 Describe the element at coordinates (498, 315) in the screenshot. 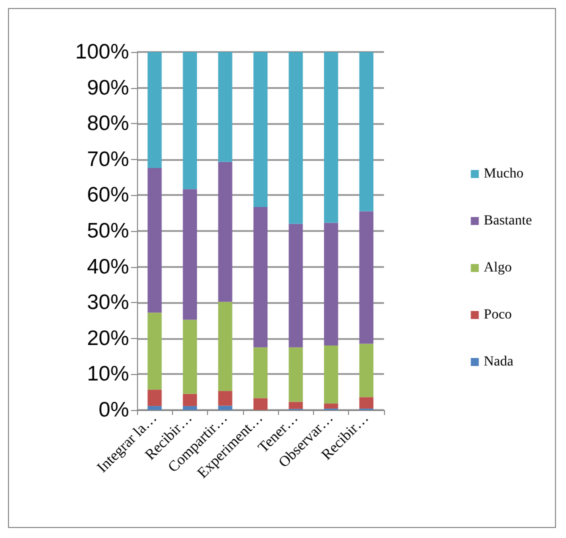

I see `legend-label: Poco` at that location.